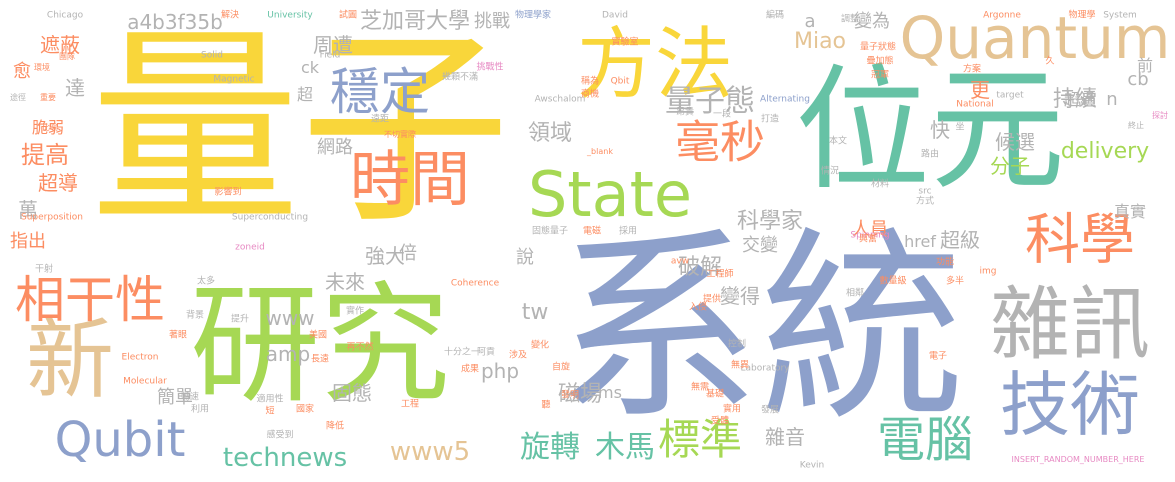 Image resolution: width=1175 pixels, height=482 pixels. What do you see at coordinates (1082, 15) in the screenshot?
I see `cloud-word: 物理學` at bounding box center [1082, 15].